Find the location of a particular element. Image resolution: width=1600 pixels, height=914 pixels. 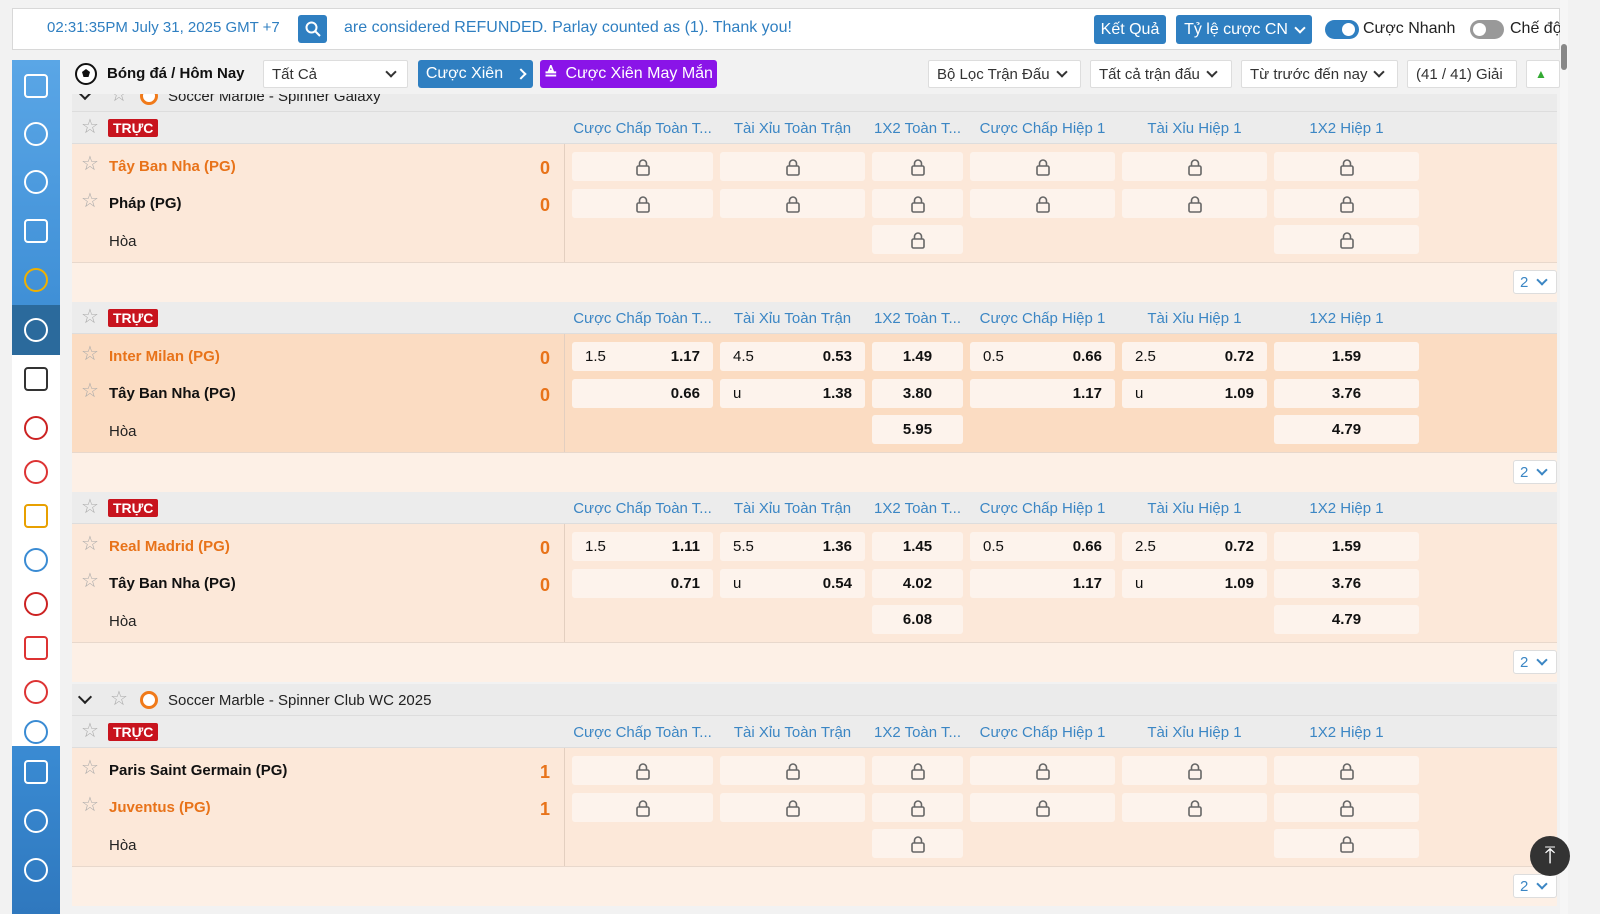

all-matches: Tất cả trận đấu is located at coordinates (1161, 74).